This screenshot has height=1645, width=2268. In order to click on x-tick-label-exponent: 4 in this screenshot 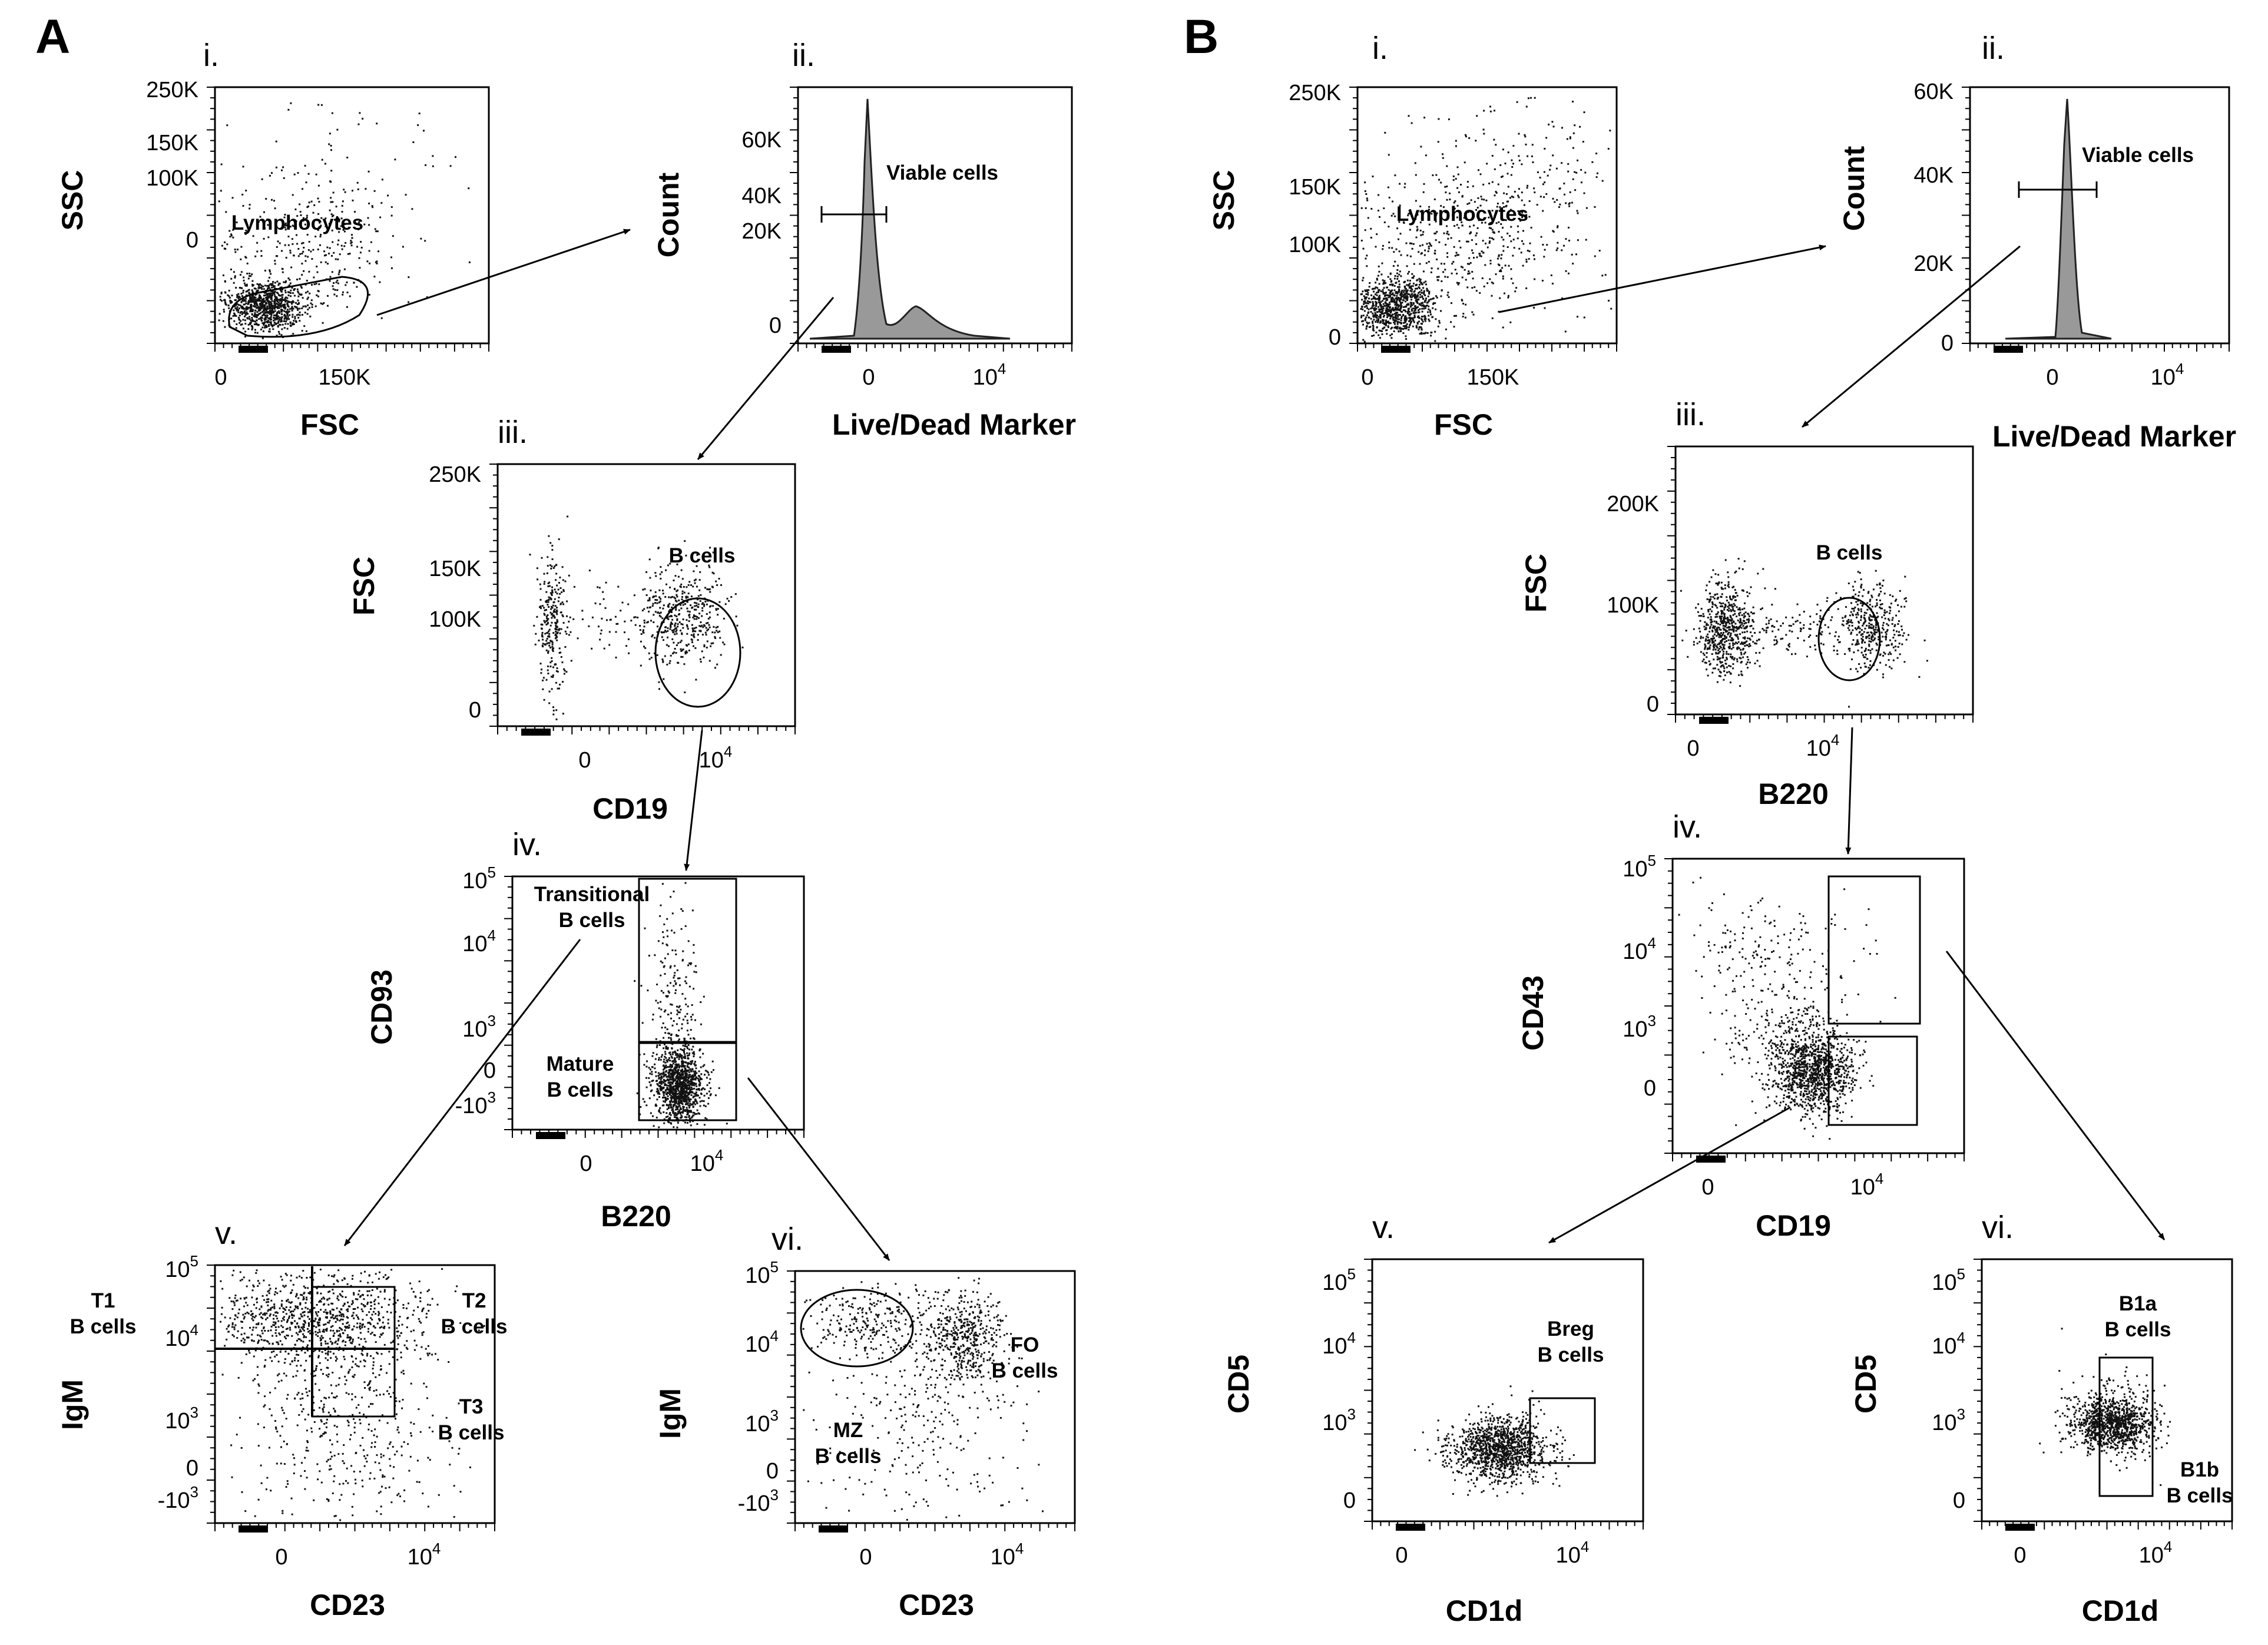, I will do `click(728, 751)`.